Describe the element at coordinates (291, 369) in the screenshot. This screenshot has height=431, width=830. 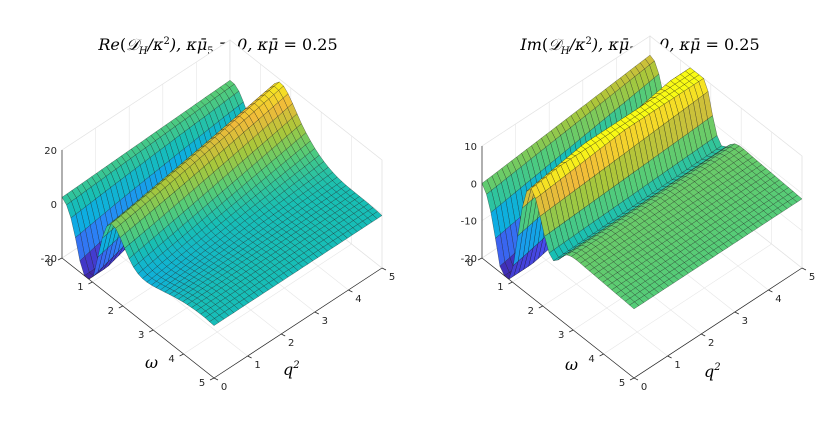
I see `axis-label-q2-real: q2` at that location.